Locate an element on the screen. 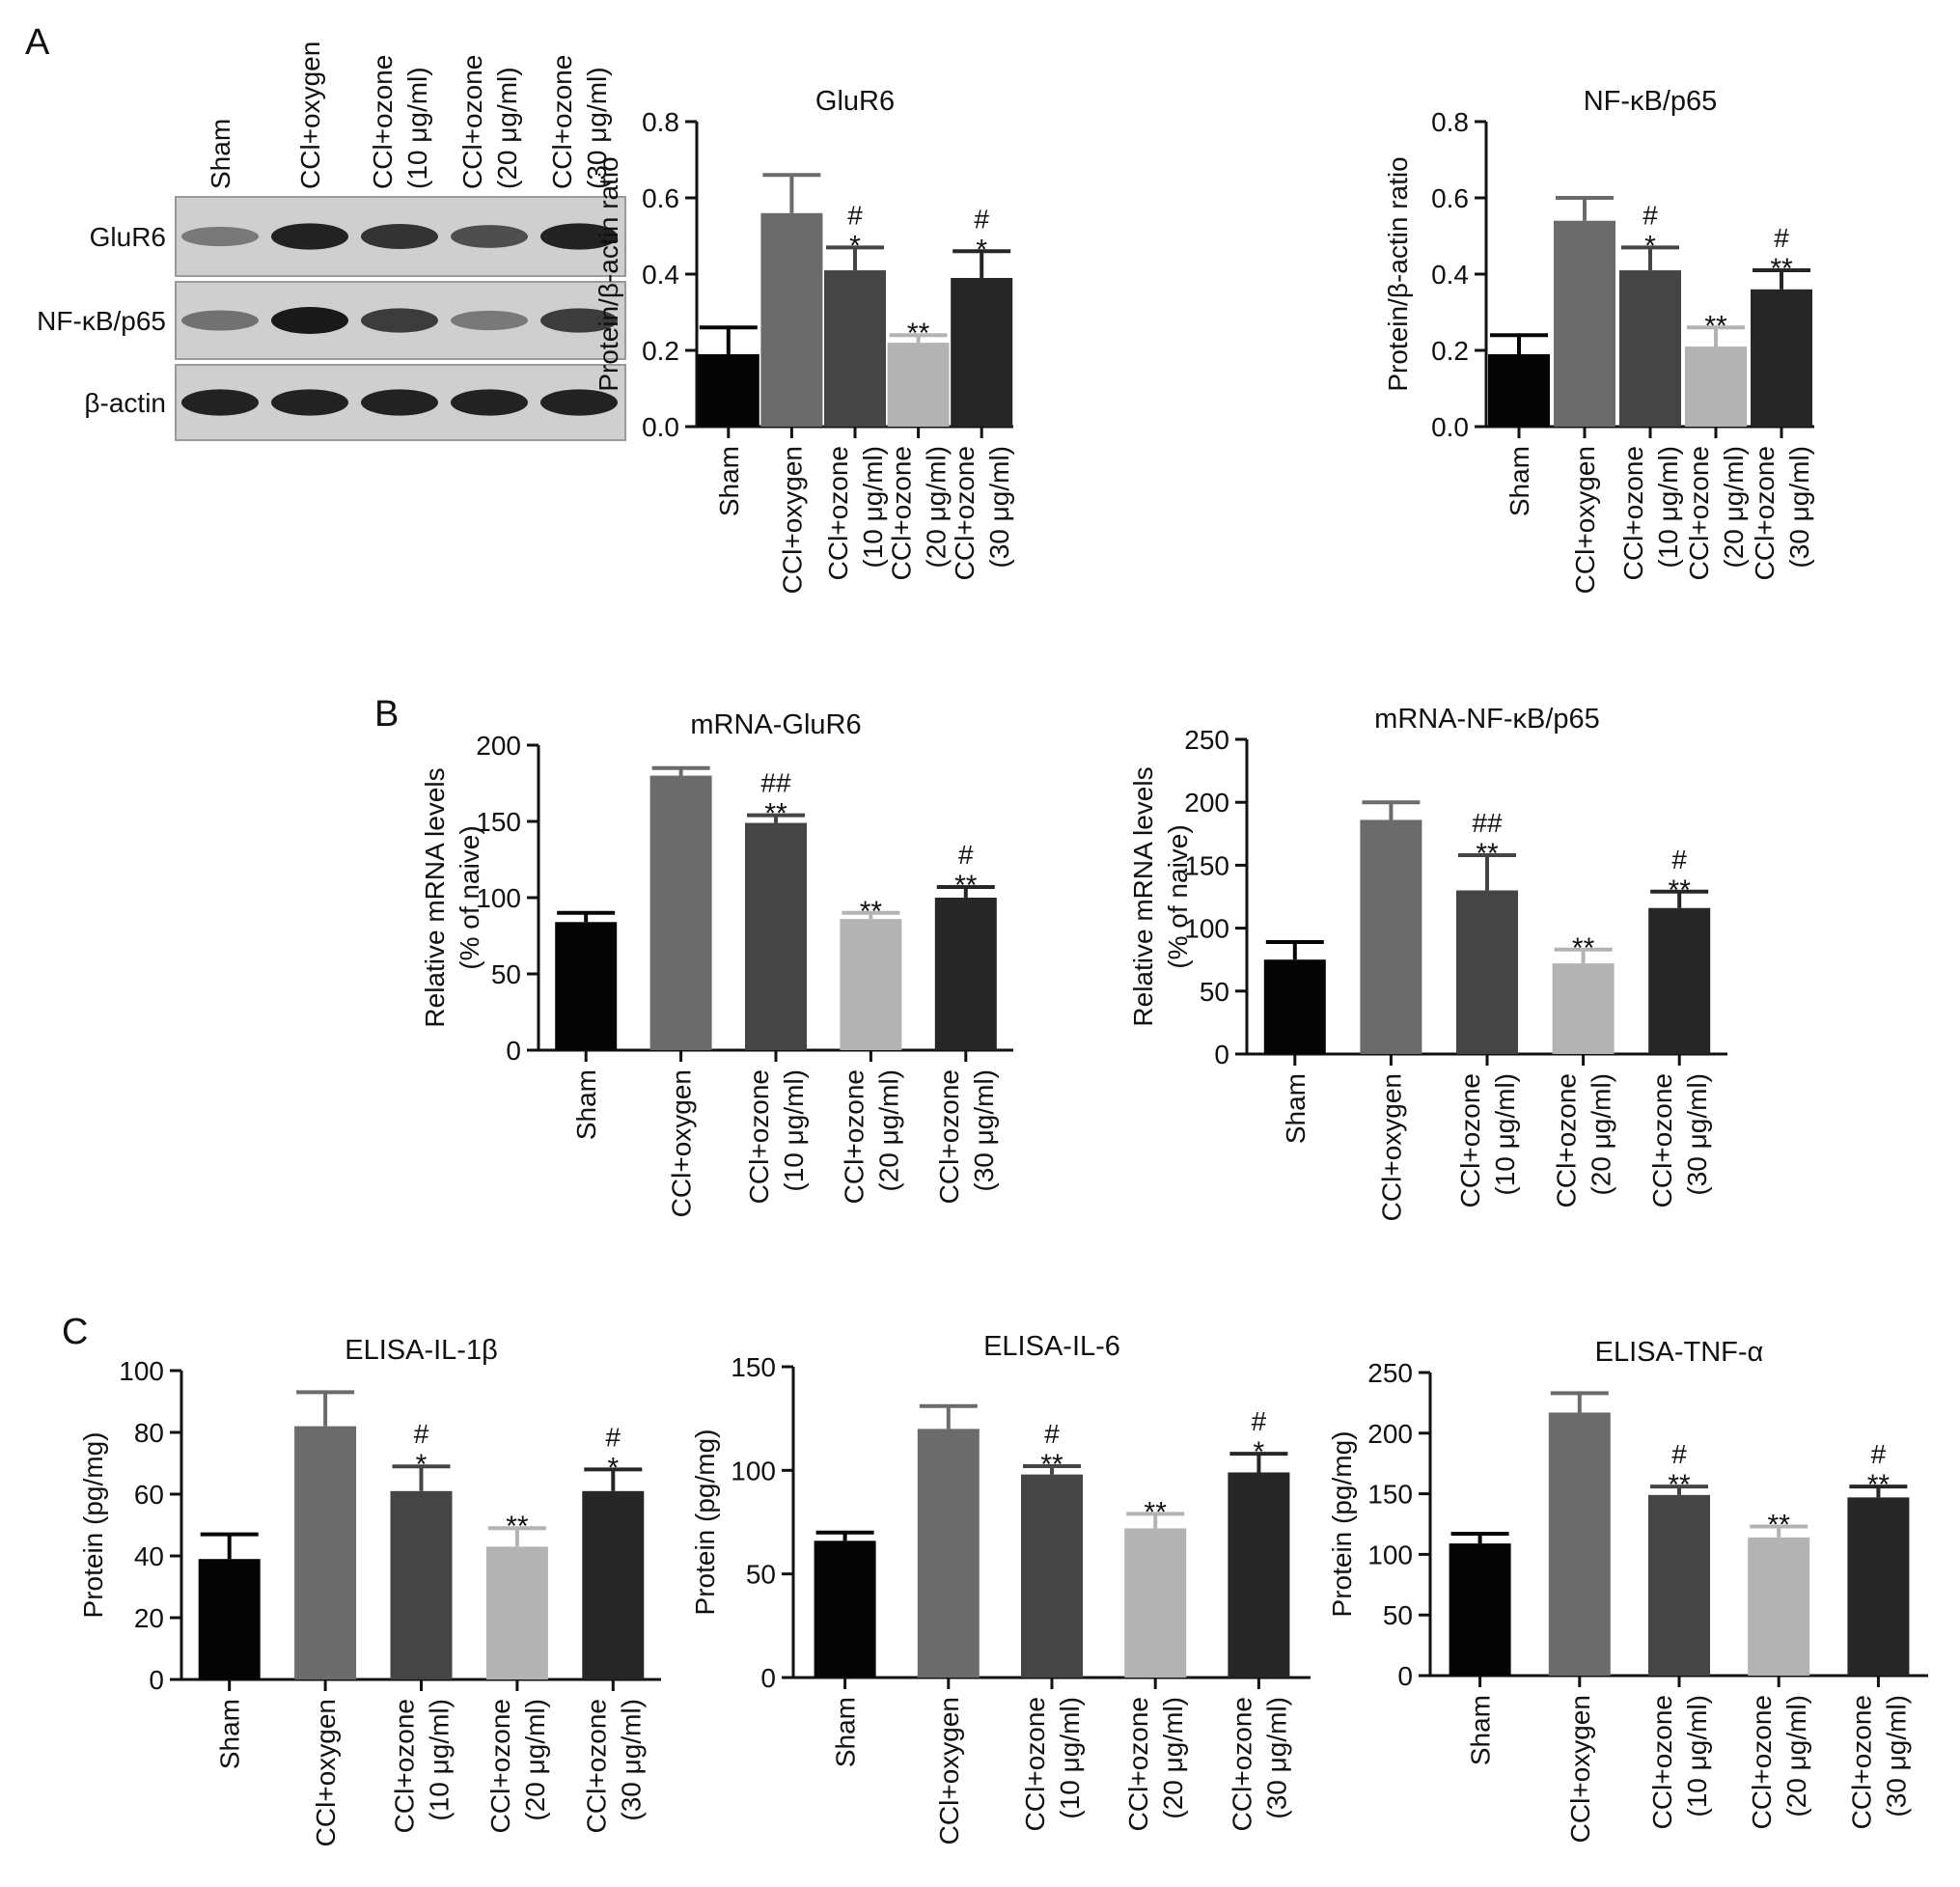 The height and width of the screenshot is (1887, 1960). x-tick-label: CCl+ozone (30 μg/ml) is located at coordinates (966, 1136).